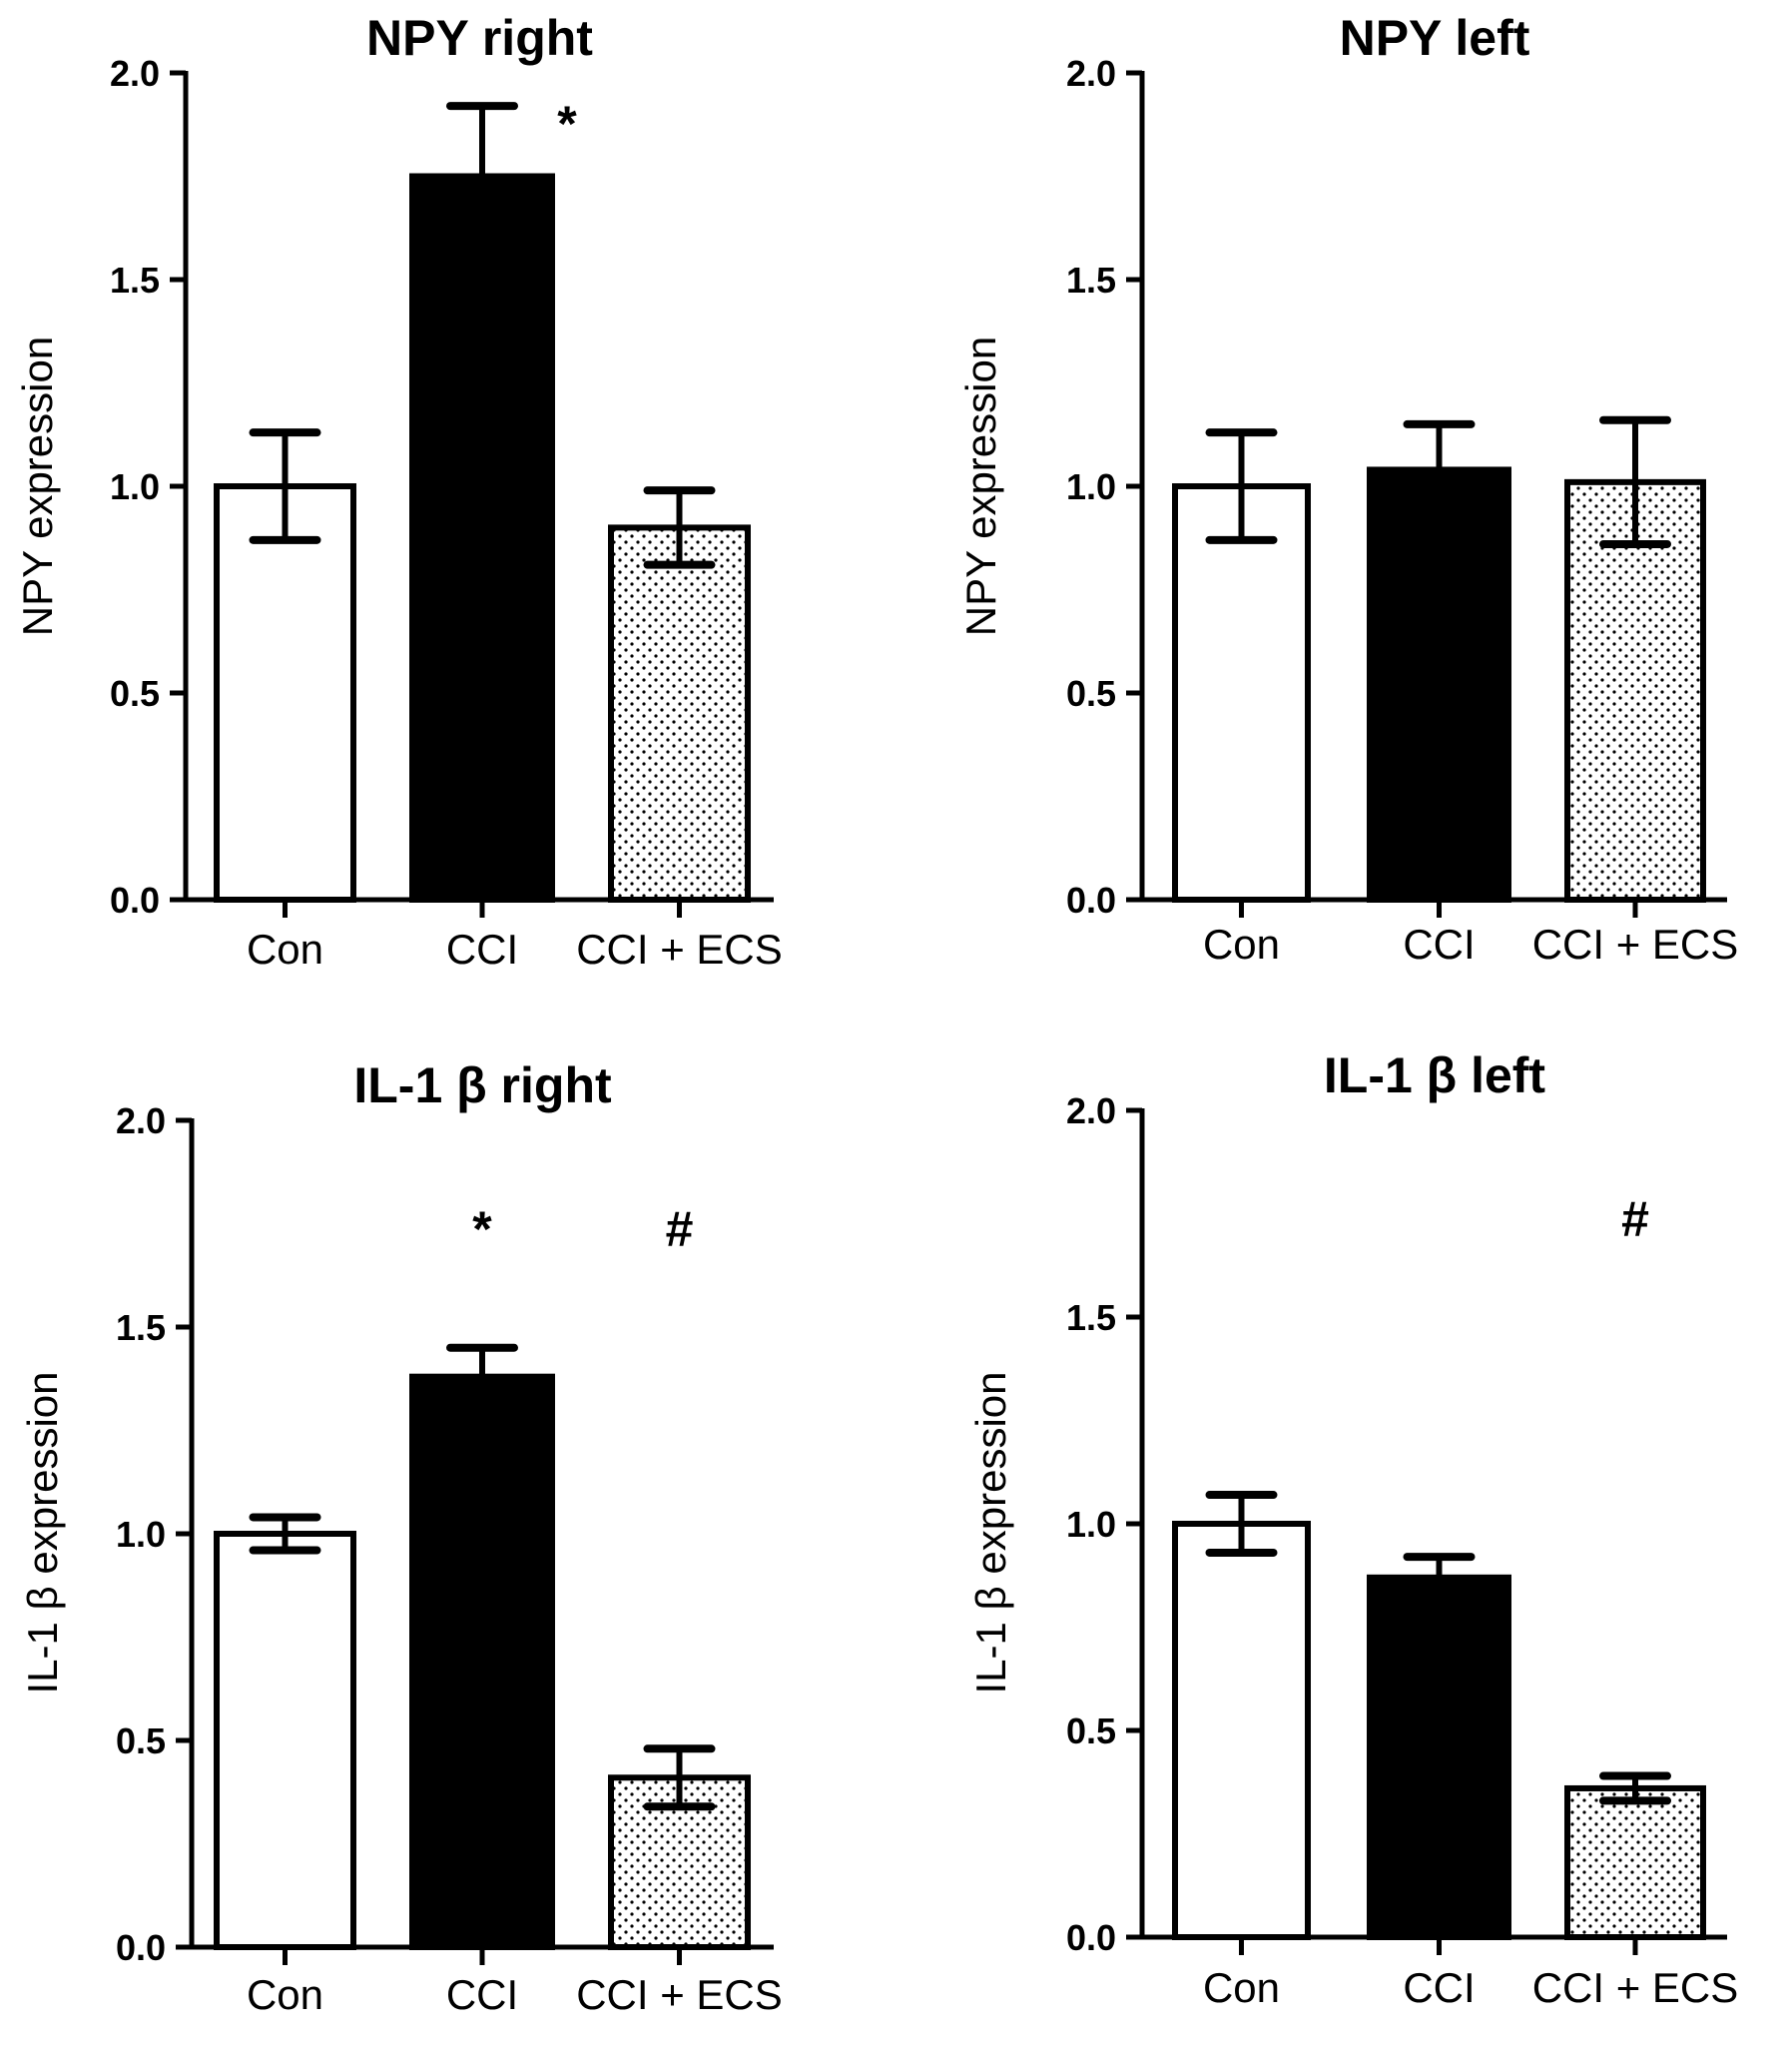  I want to click on chart-title: IL-1 β right, so click(482, 1085).